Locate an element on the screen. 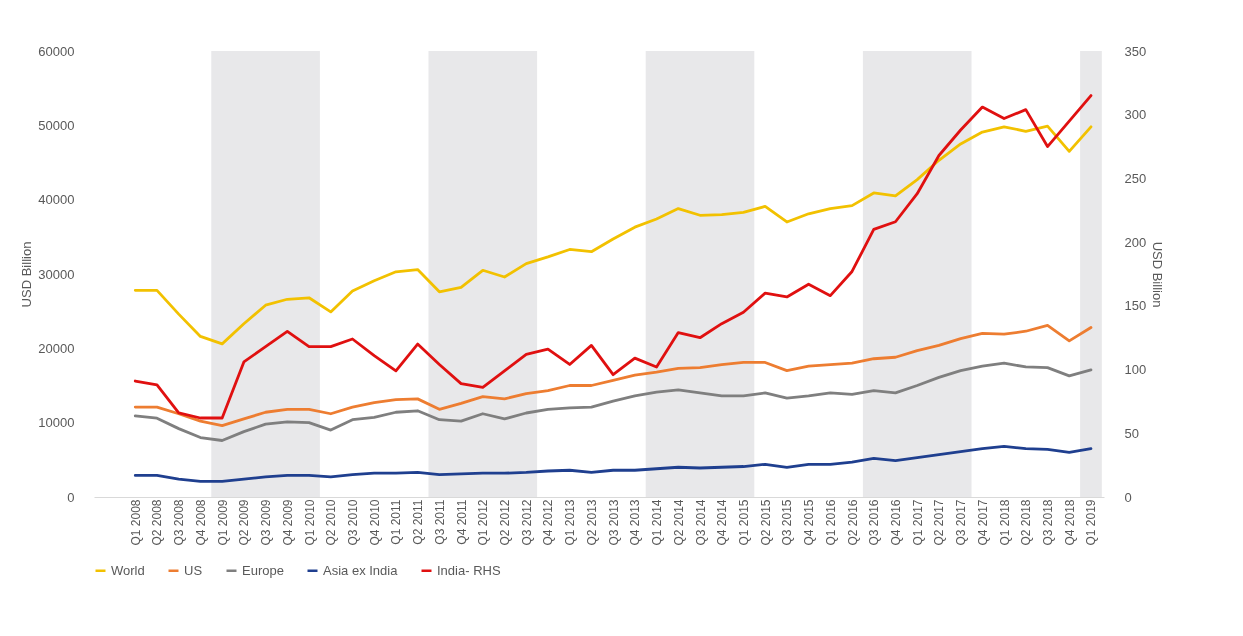  x-tick-label: Q2 2008 is located at coordinates (157, 522).